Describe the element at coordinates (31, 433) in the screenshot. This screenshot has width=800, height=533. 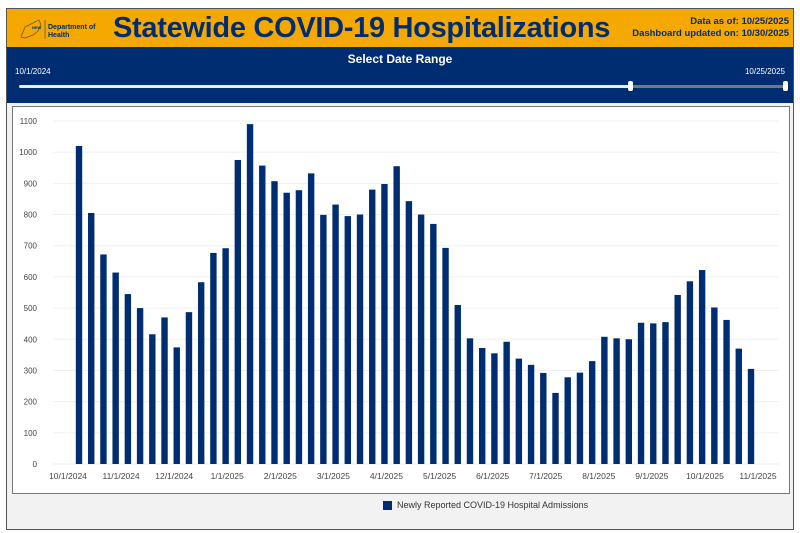
I see `y-tick-label: 100` at that location.